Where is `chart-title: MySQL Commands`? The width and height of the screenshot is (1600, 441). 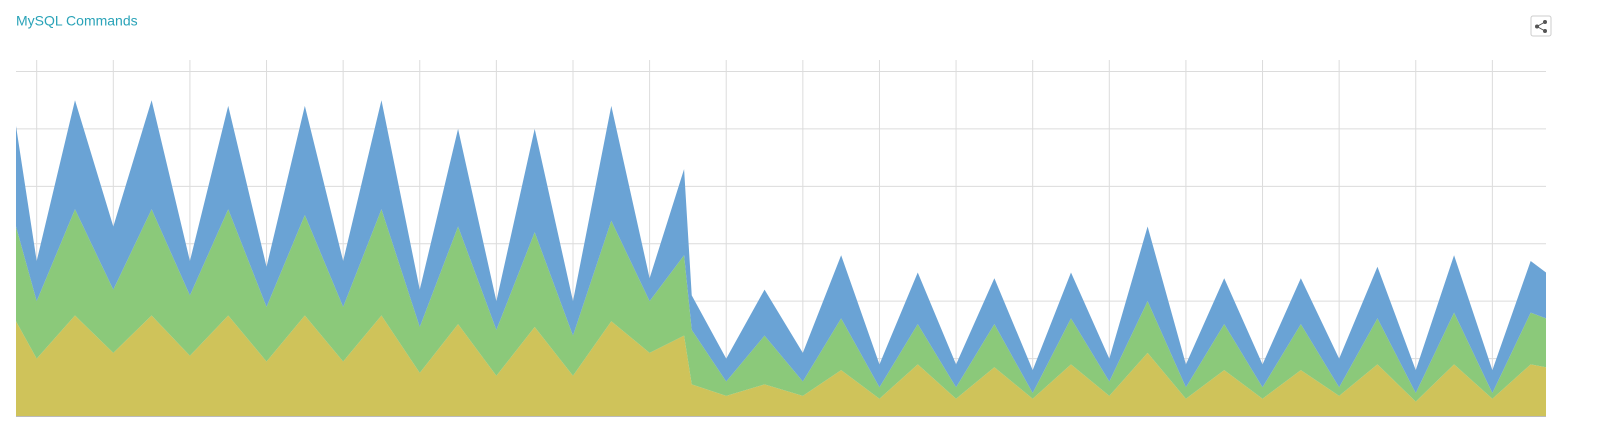 chart-title: MySQL Commands is located at coordinates (77, 21).